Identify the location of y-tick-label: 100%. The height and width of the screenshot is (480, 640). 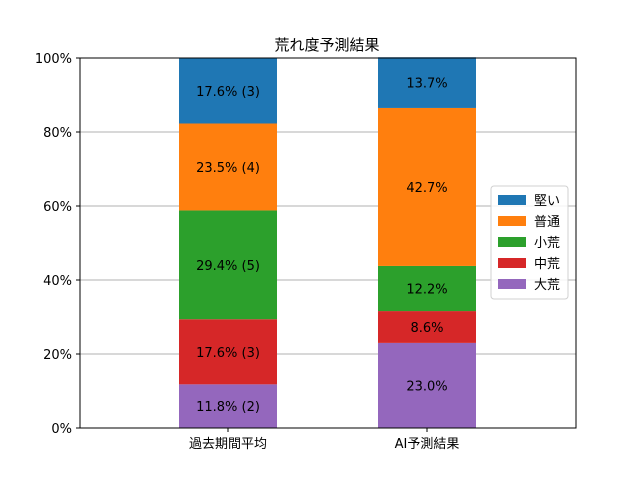
(53, 59).